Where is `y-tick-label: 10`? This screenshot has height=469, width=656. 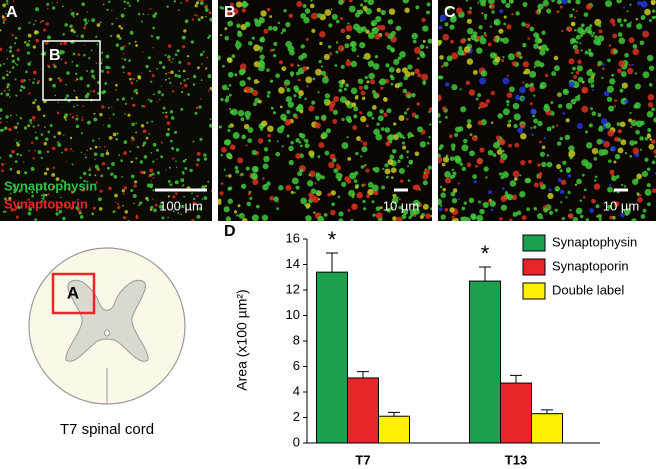
y-tick-label: 10 is located at coordinates (293, 314).